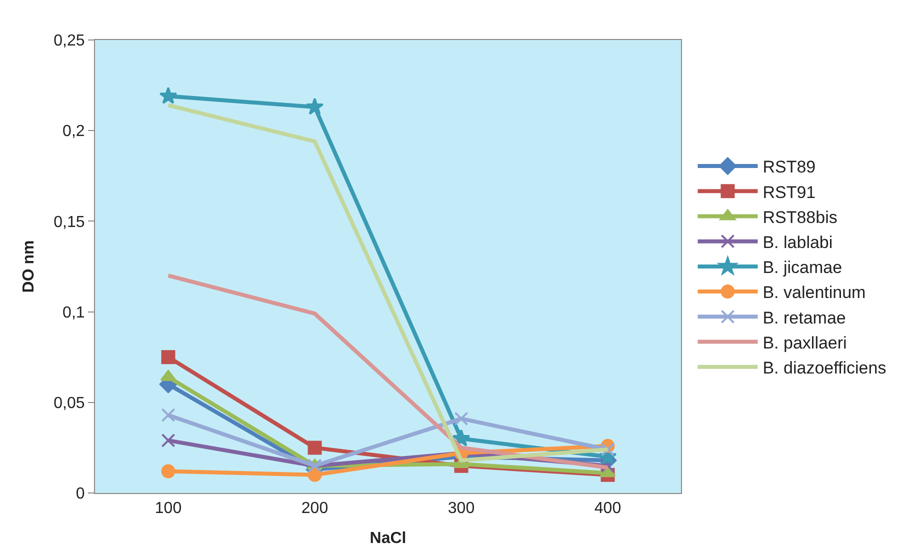 This screenshot has width=904, height=558. Describe the element at coordinates (29, 266) in the screenshot. I see `y-axis-title: DO nm` at that location.